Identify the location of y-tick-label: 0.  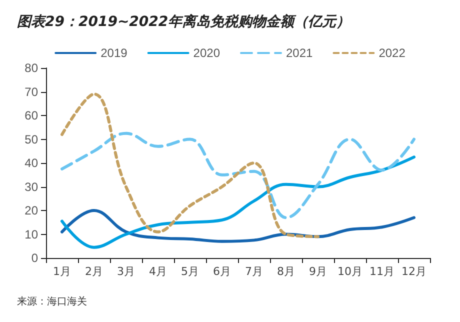
(34, 258).